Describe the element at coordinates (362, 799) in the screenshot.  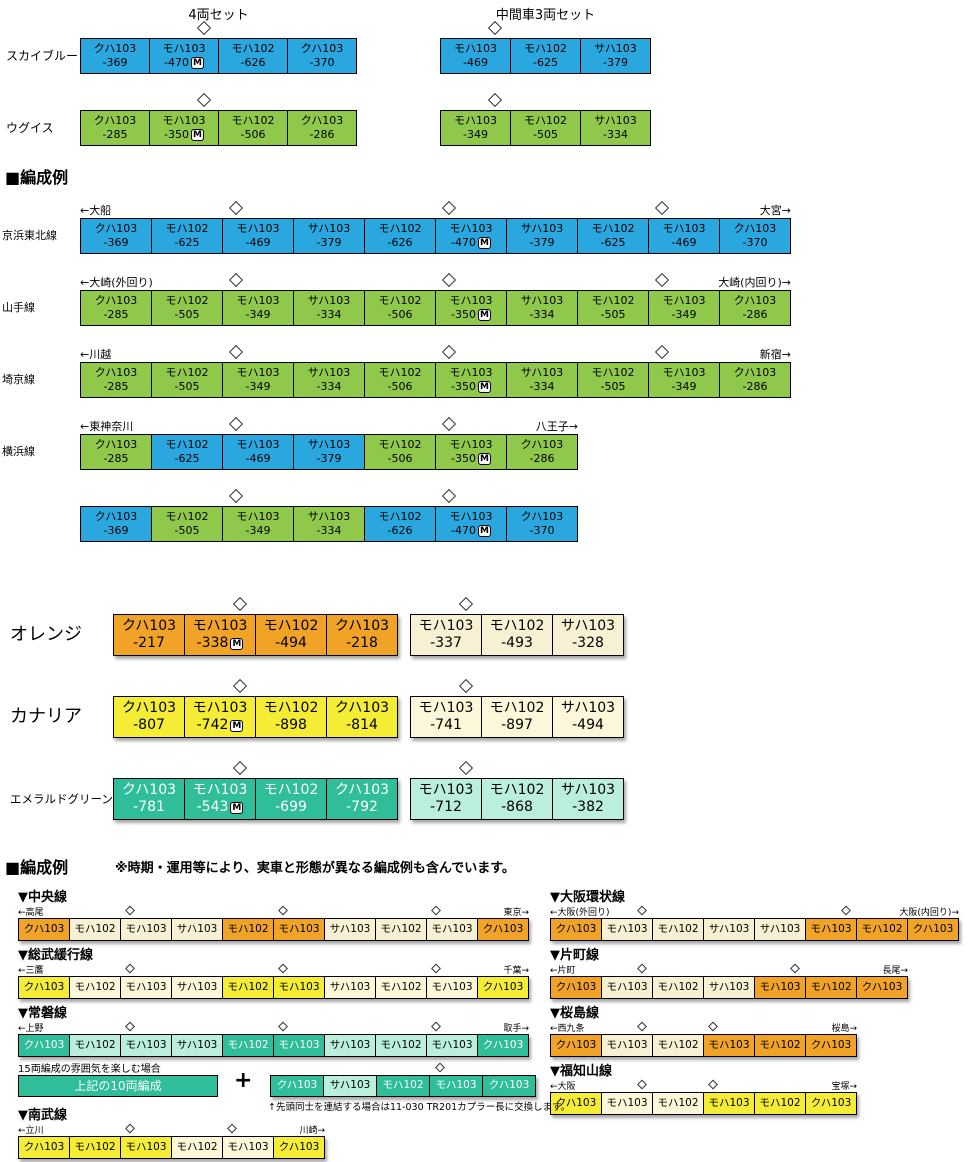
I see `car-cell: クハ103 -792` at that location.